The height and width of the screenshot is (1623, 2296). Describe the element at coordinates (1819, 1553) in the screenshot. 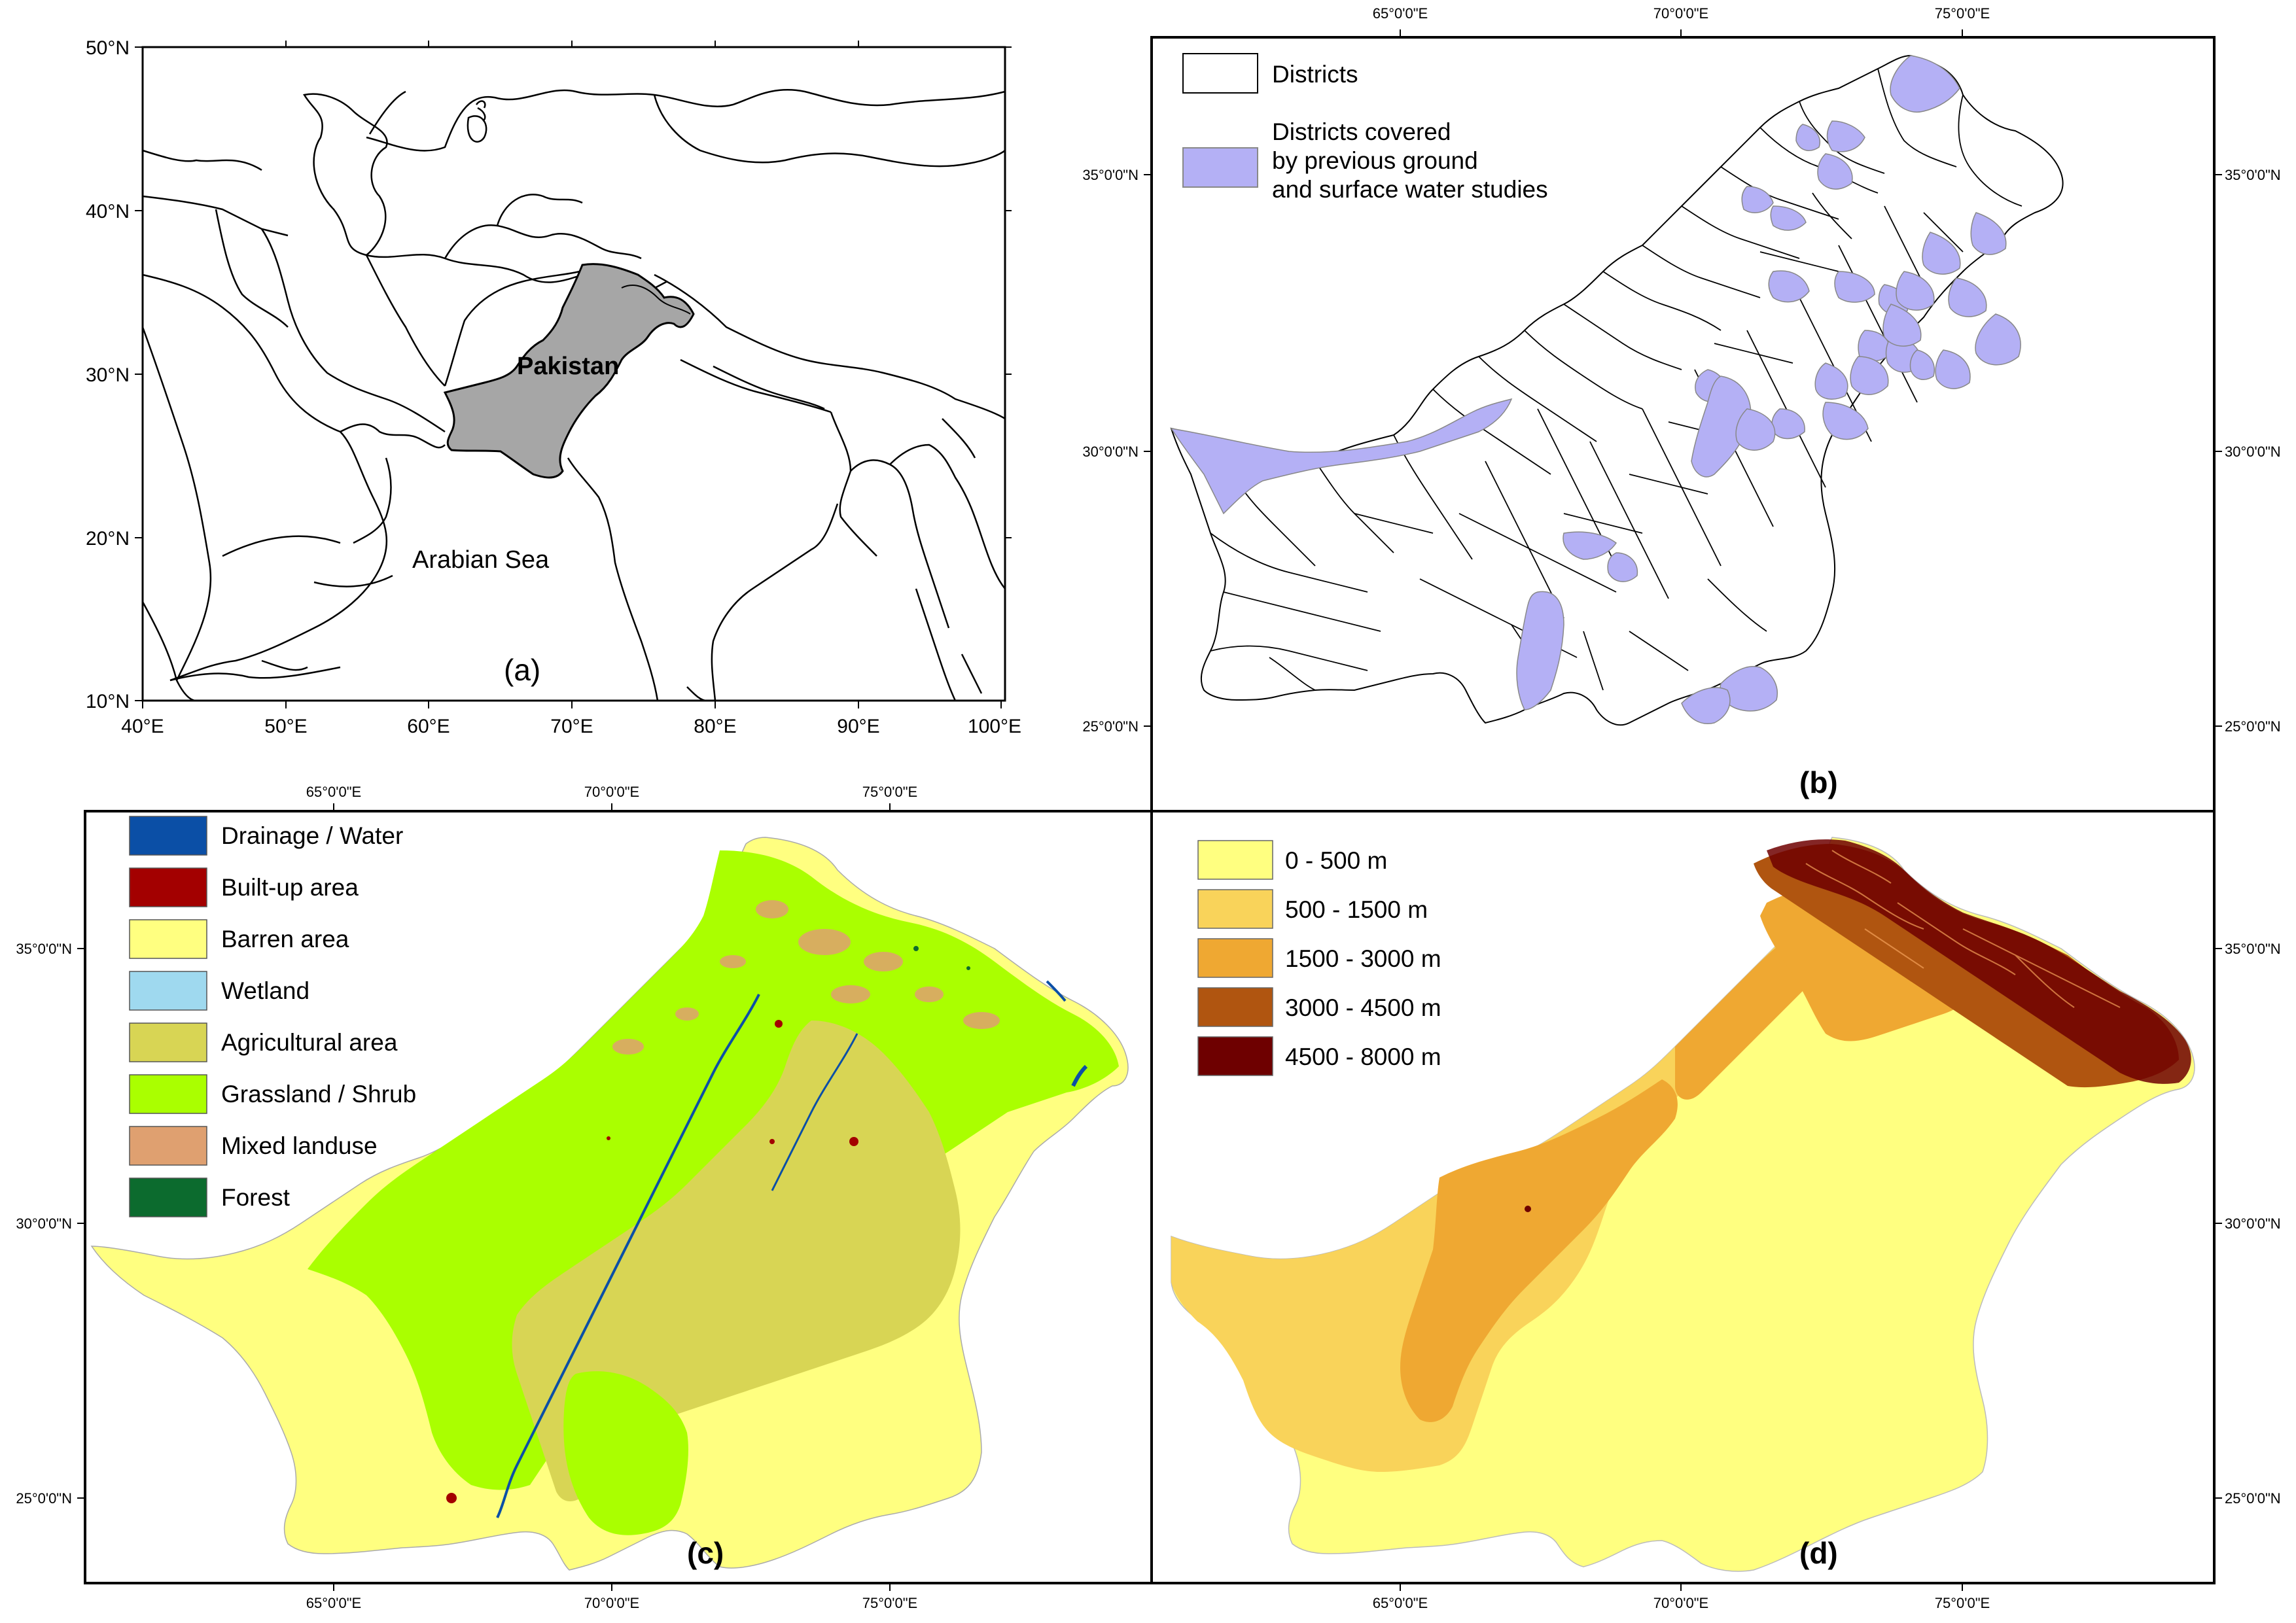

I see `panel-d-label: (d)` at that location.